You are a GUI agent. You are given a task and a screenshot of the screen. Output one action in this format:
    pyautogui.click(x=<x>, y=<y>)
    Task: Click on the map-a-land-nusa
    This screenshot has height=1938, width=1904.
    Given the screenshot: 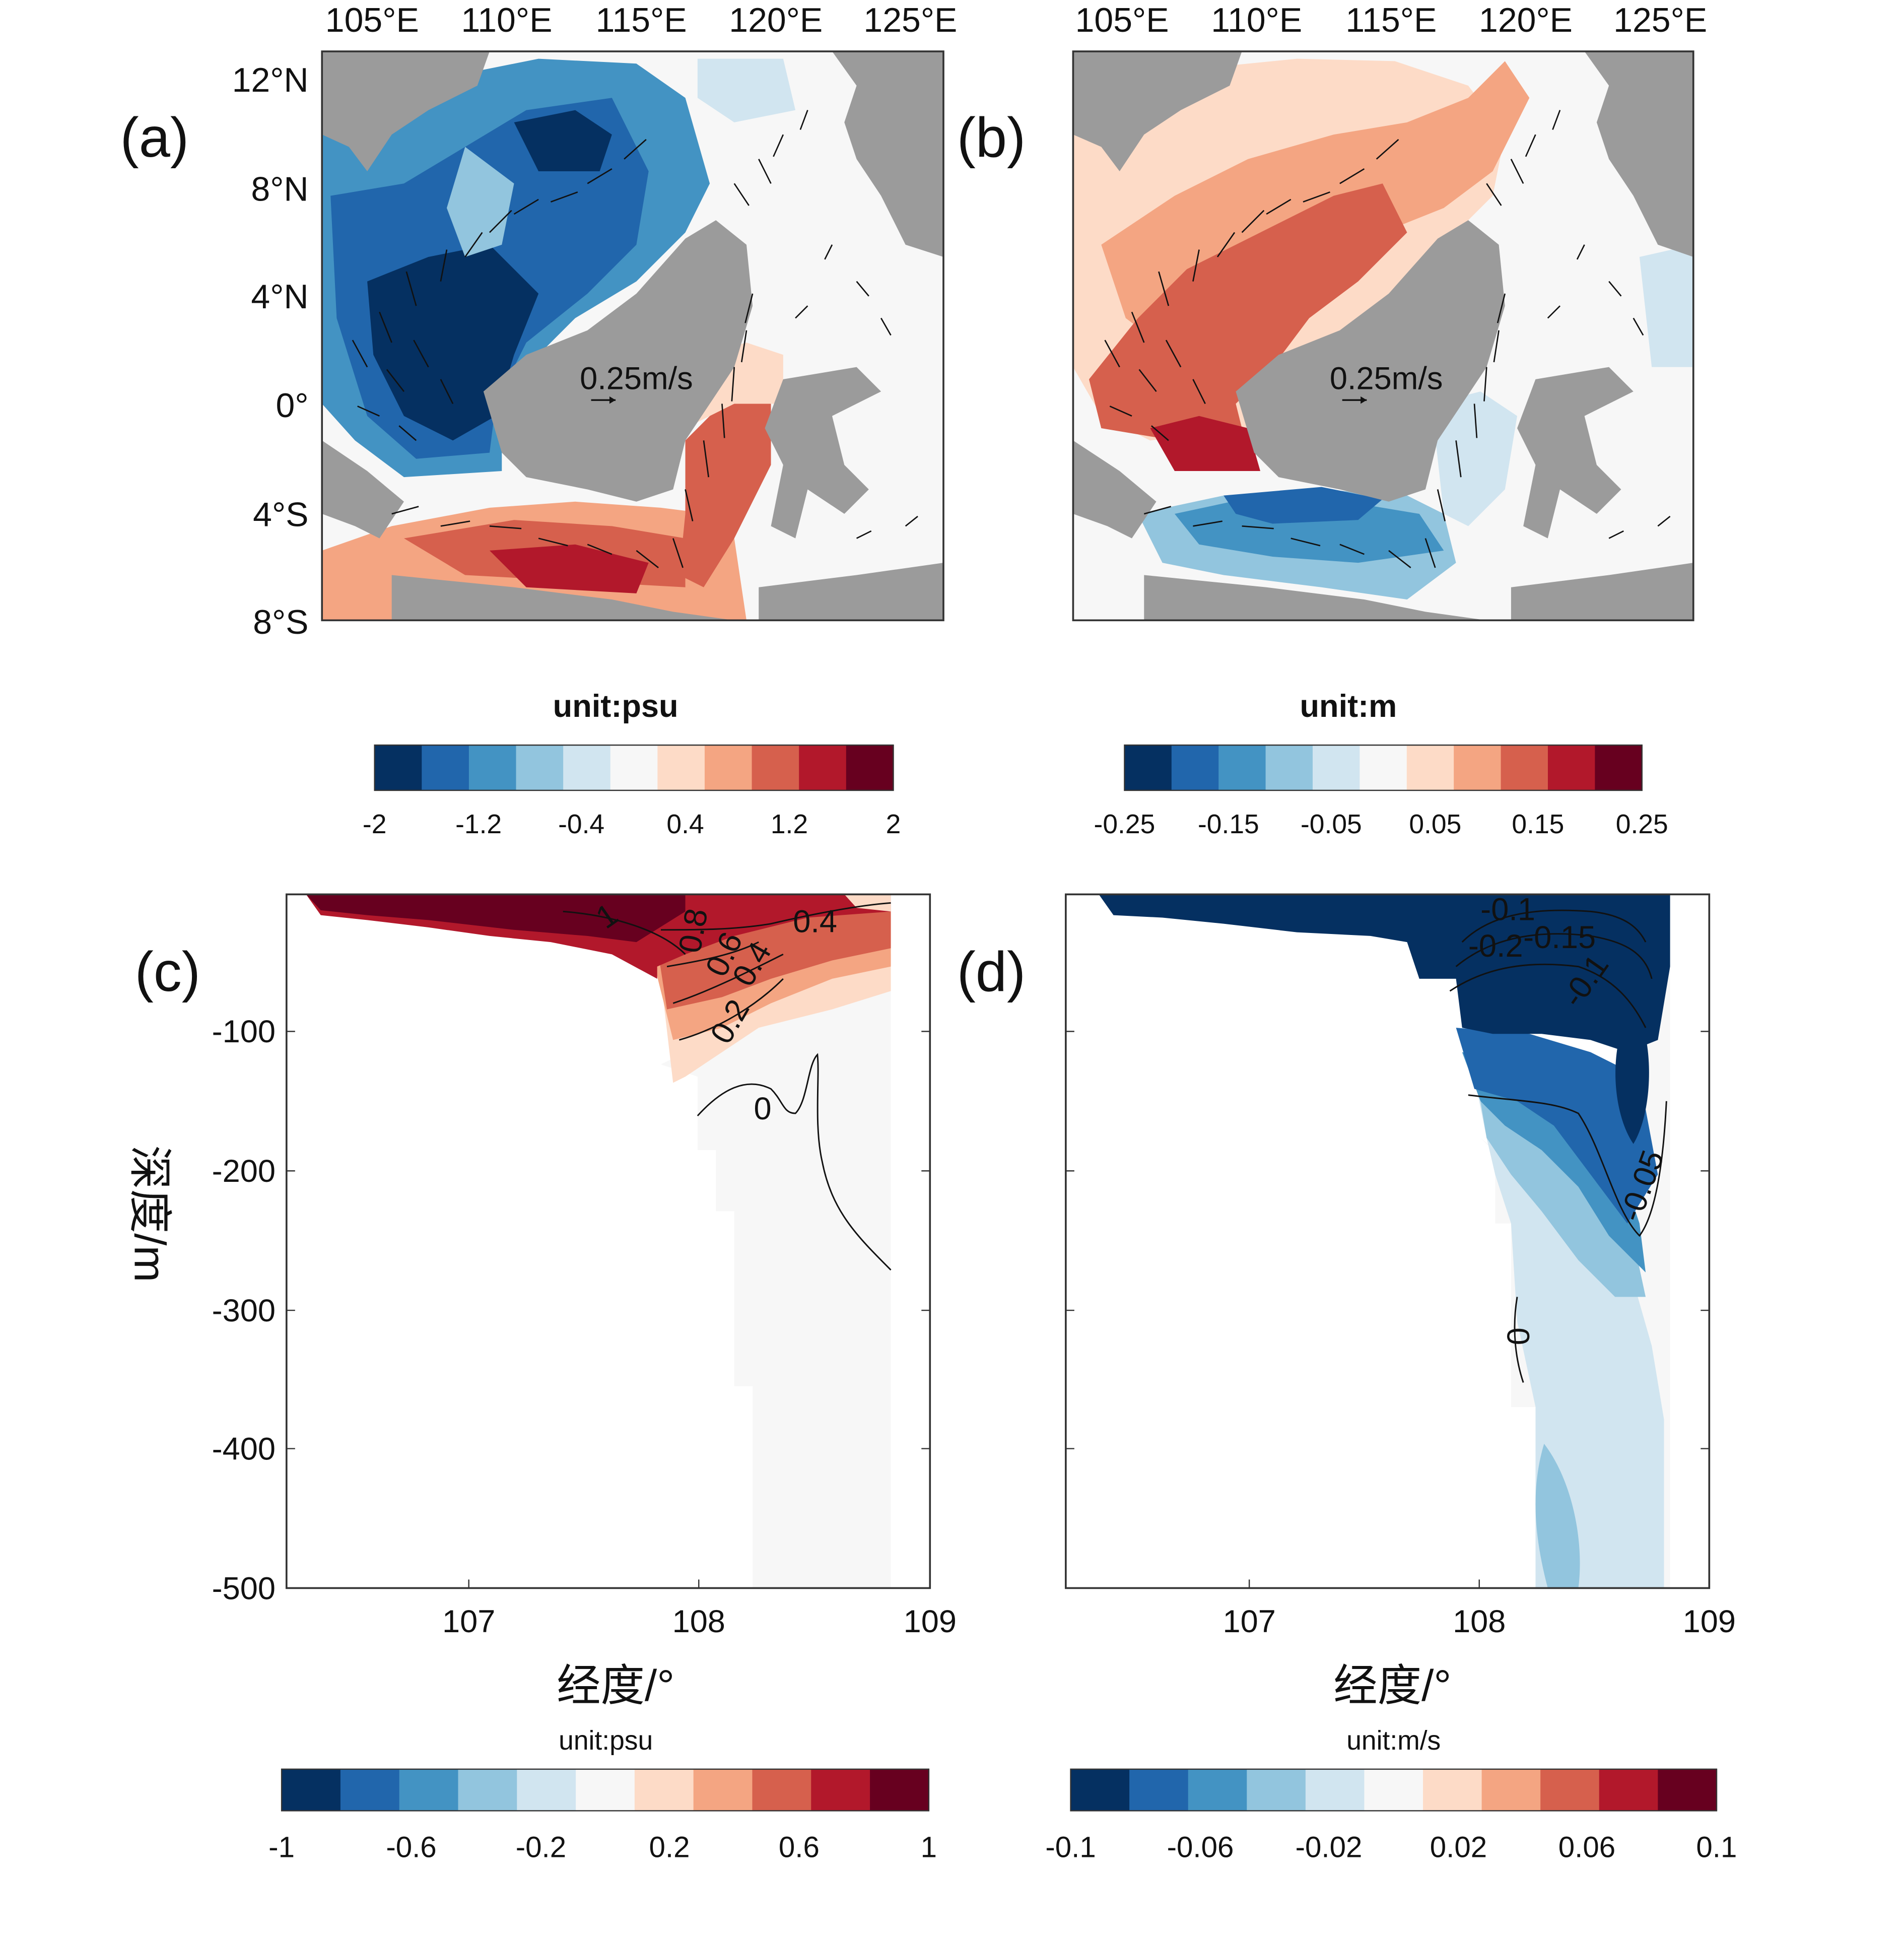 What is the action you would take?
    pyautogui.click(x=851, y=592)
    